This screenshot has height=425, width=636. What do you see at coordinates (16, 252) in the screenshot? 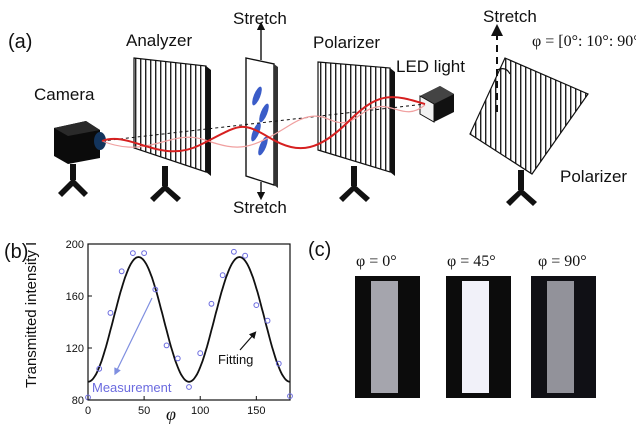
I see `panel-b-label: (b)` at bounding box center [16, 252].